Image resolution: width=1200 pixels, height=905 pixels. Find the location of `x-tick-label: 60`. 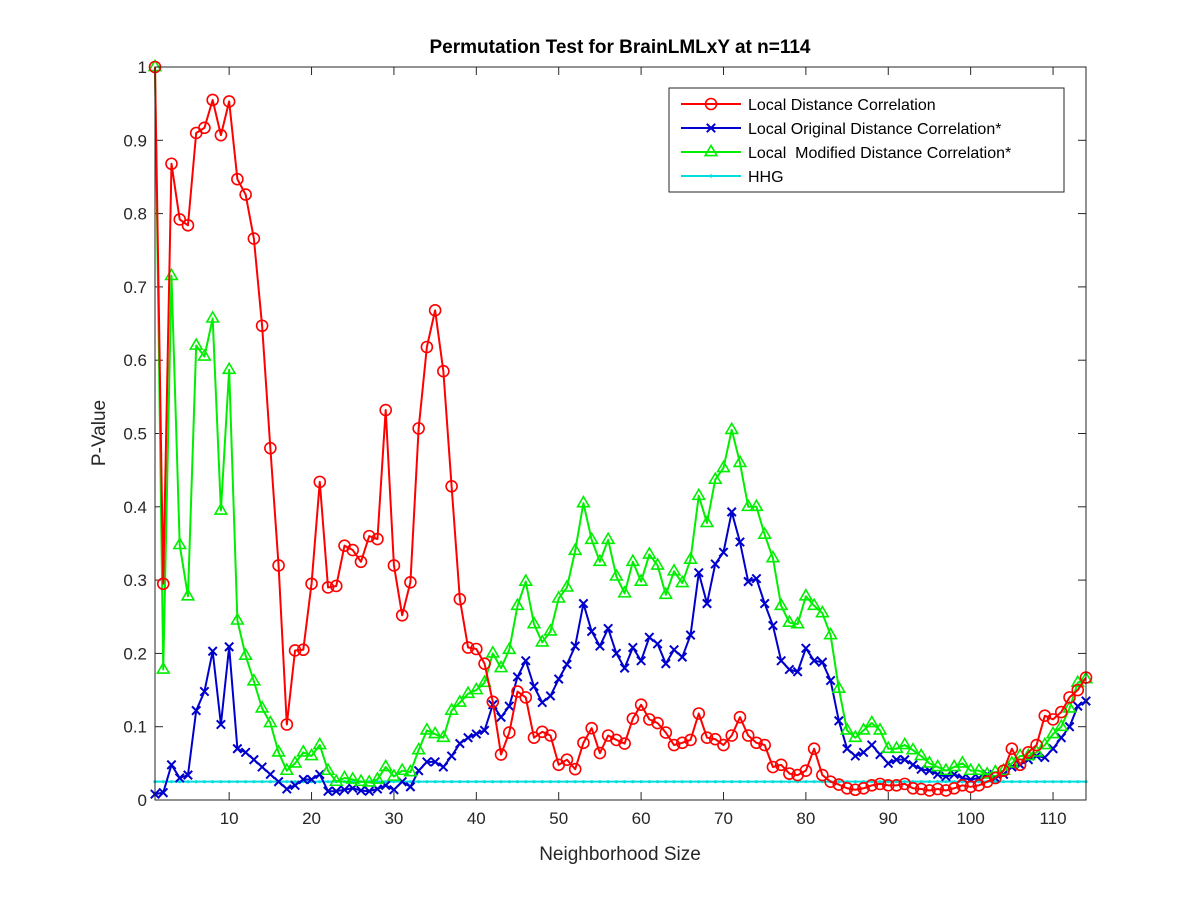

x-tick-label: 60 is located at coordinates (641, 818).